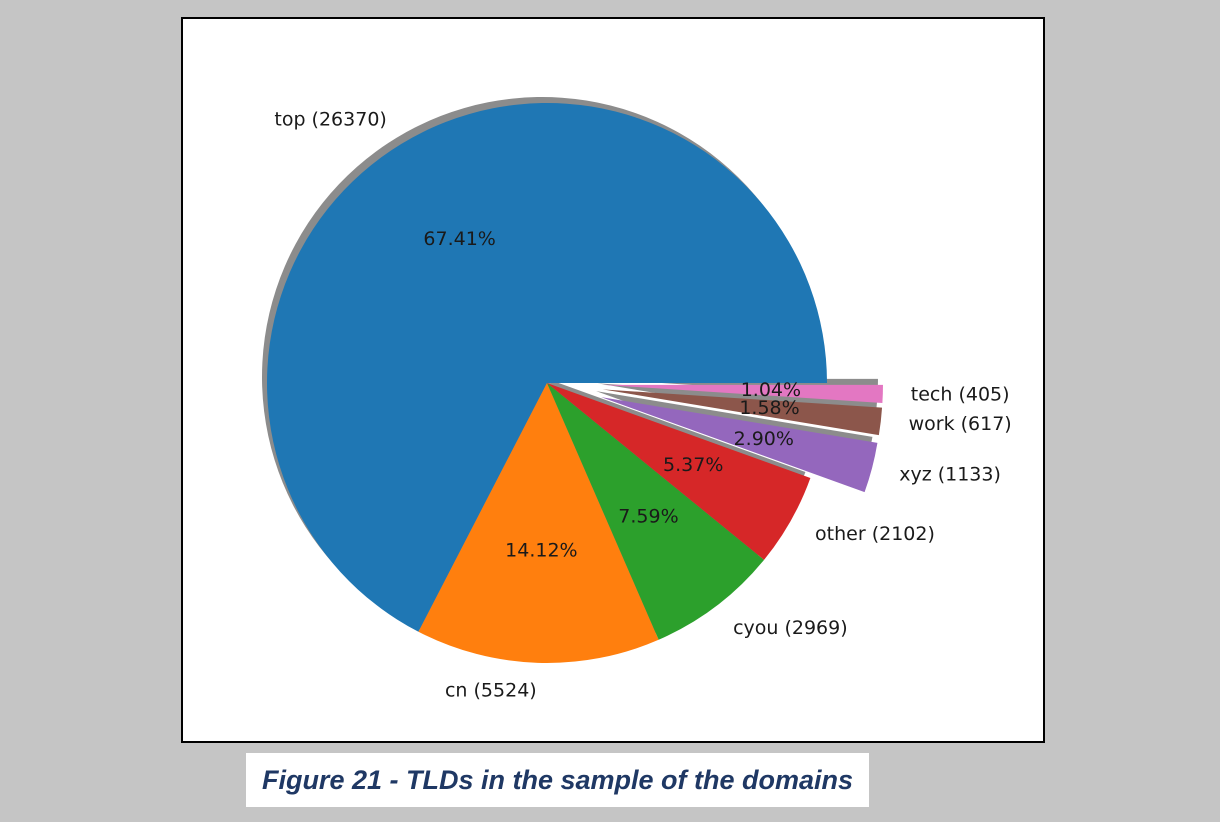 The height and width of the screenshot is (822, 1220). I want to click on slice-percent-top: 67.41%, so click(459, 239).